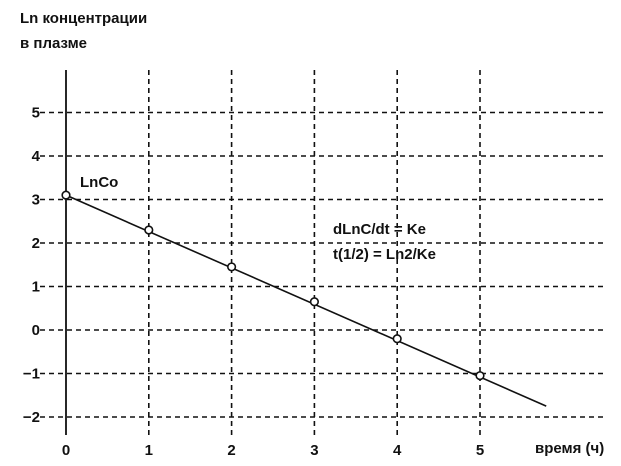  I want to click on y-tick-labels: 5 4 3 2 1 0 −1 −2, so click(32, 266).